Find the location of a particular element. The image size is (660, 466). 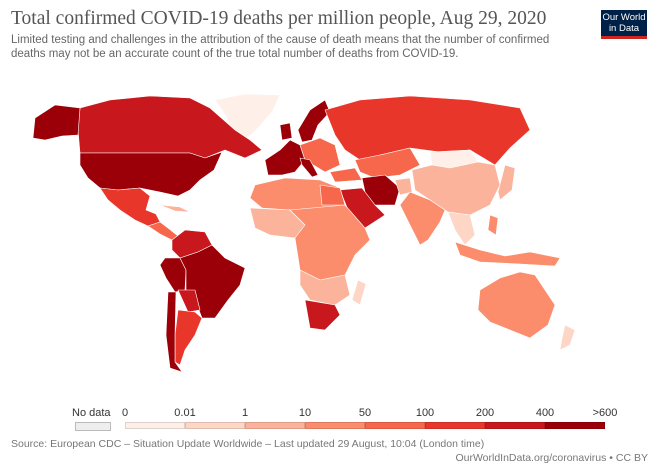

country-bolivia is located at coordinates (189, 301).